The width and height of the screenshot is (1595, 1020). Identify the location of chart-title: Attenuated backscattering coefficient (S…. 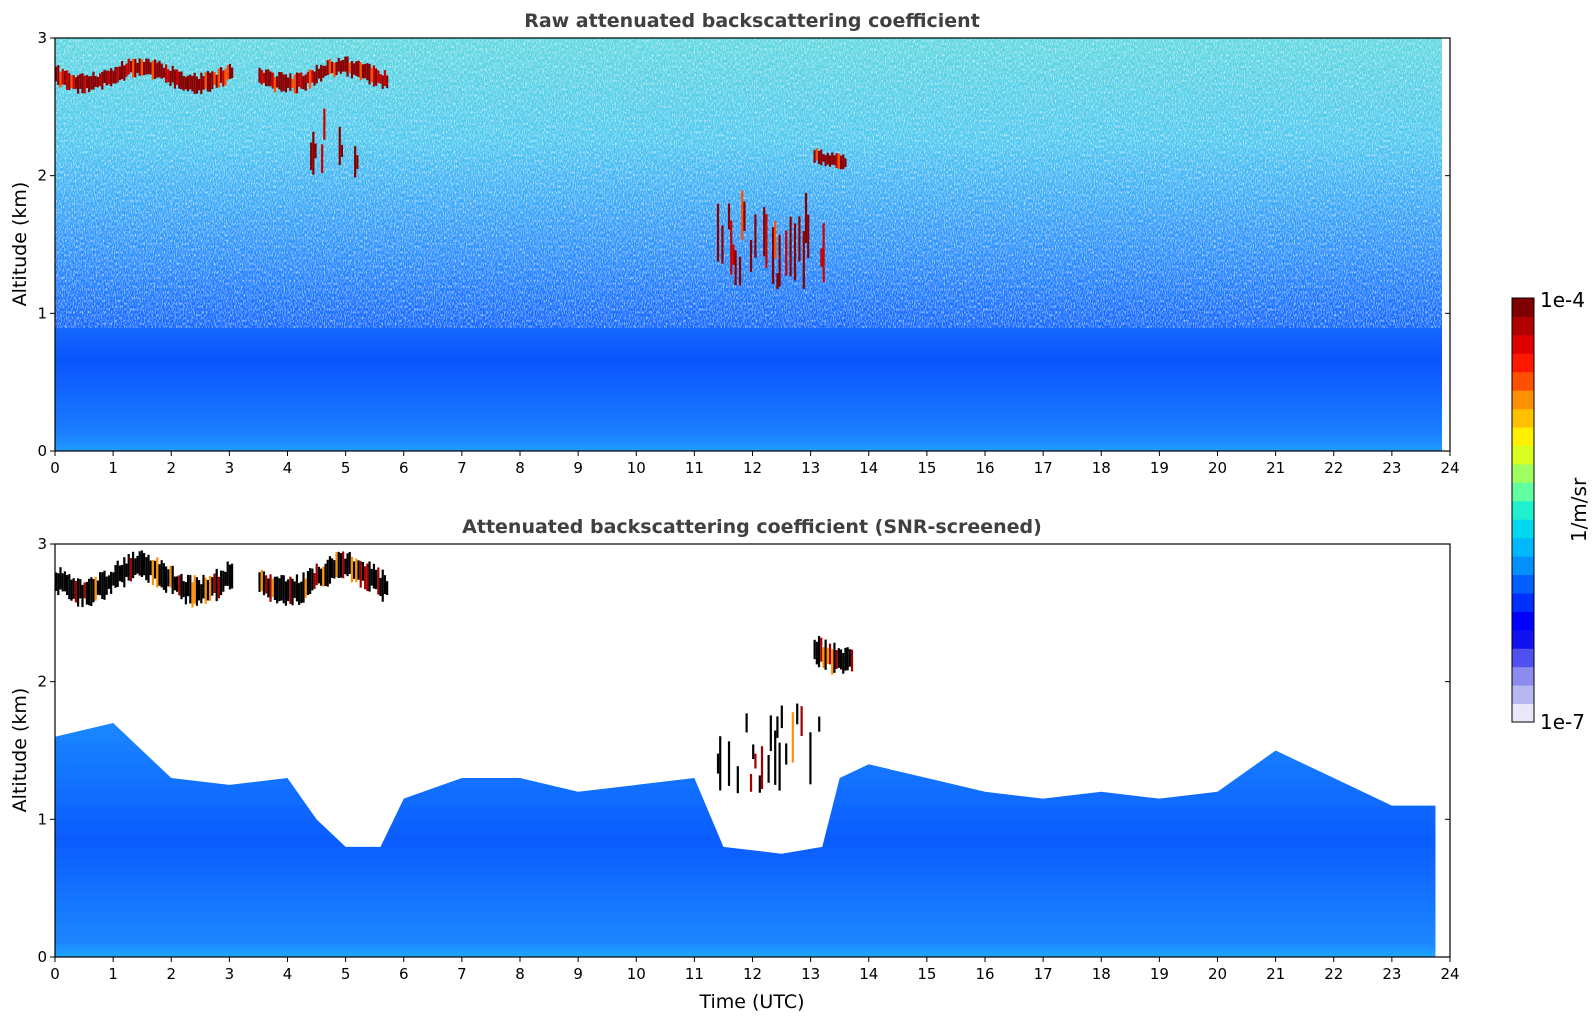
(752, 527).